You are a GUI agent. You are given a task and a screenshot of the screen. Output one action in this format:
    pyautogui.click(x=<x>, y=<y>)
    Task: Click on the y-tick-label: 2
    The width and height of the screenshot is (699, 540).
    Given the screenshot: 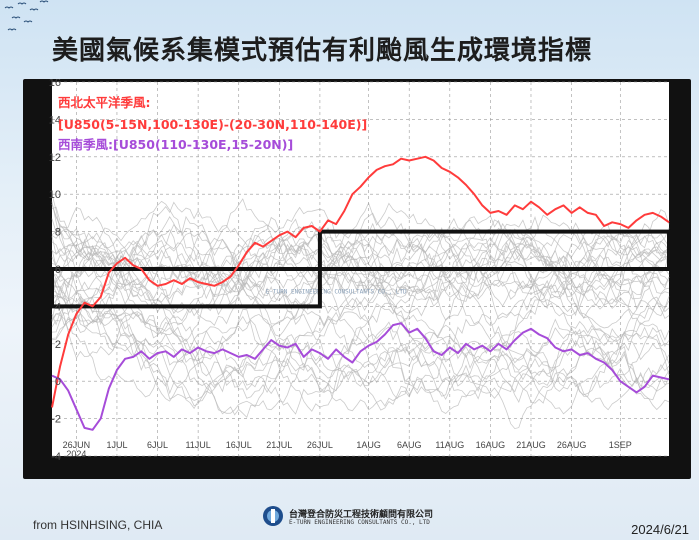 What is the action you would take?
    pyautogui.click(x=58, y=345)
    